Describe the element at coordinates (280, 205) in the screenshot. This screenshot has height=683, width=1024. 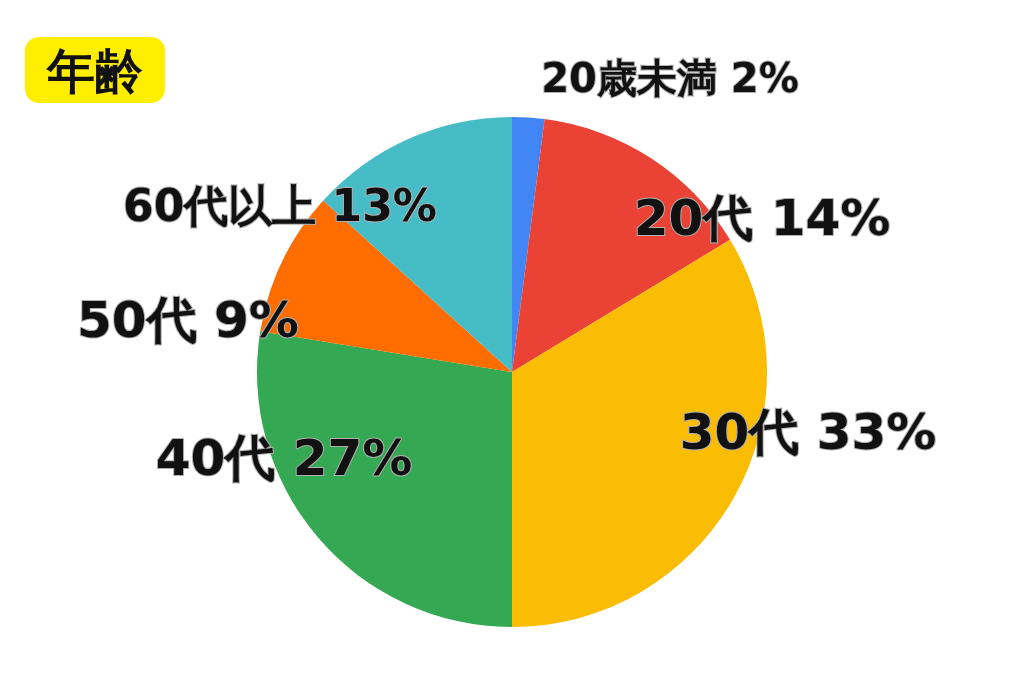
I see `slice-label: 60代以上 13%` at that location.